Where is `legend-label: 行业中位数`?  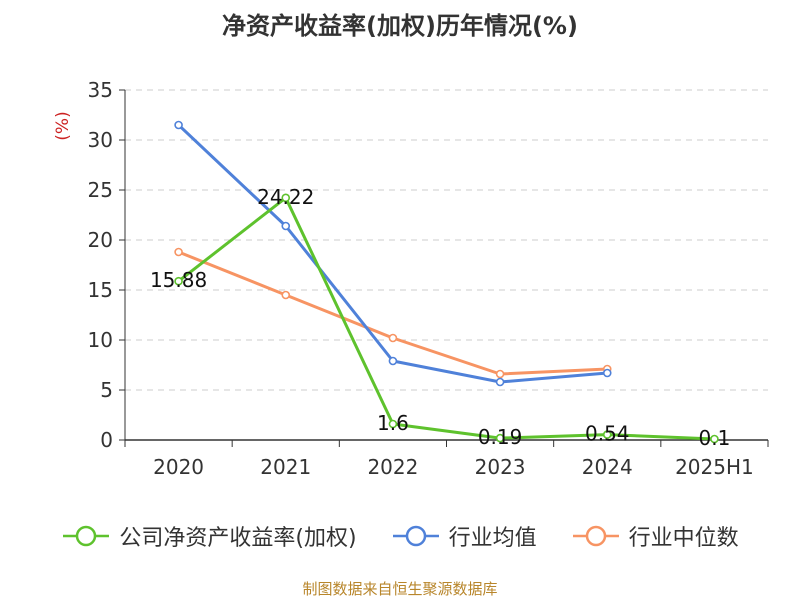 legend-label: 行业中位数 is located at coordinates (683, 538).